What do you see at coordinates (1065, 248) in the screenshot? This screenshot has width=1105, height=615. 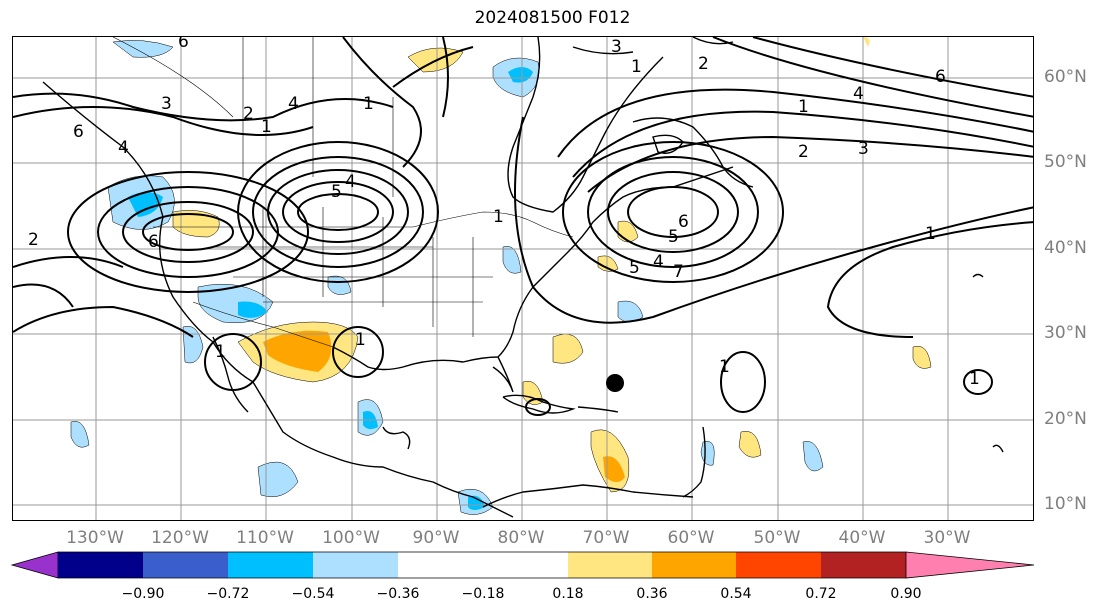 I see `lat-label: 40°N` at bounding box center [1065, 248].